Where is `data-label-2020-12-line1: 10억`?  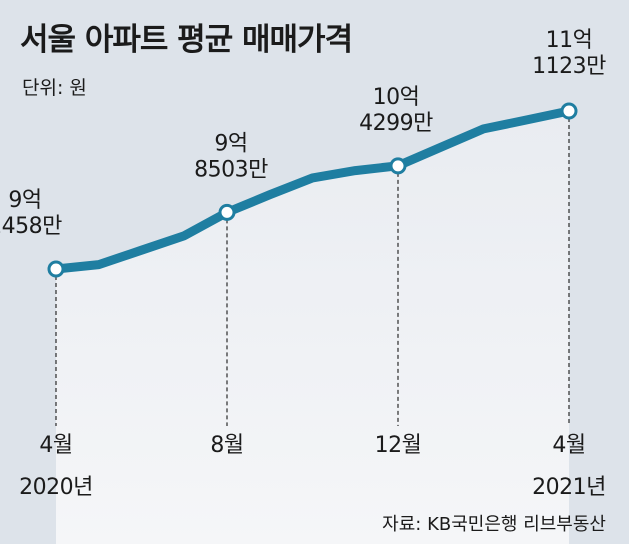 data-label-2020-12-line1: 10억 is located at coordinates (396, 97).